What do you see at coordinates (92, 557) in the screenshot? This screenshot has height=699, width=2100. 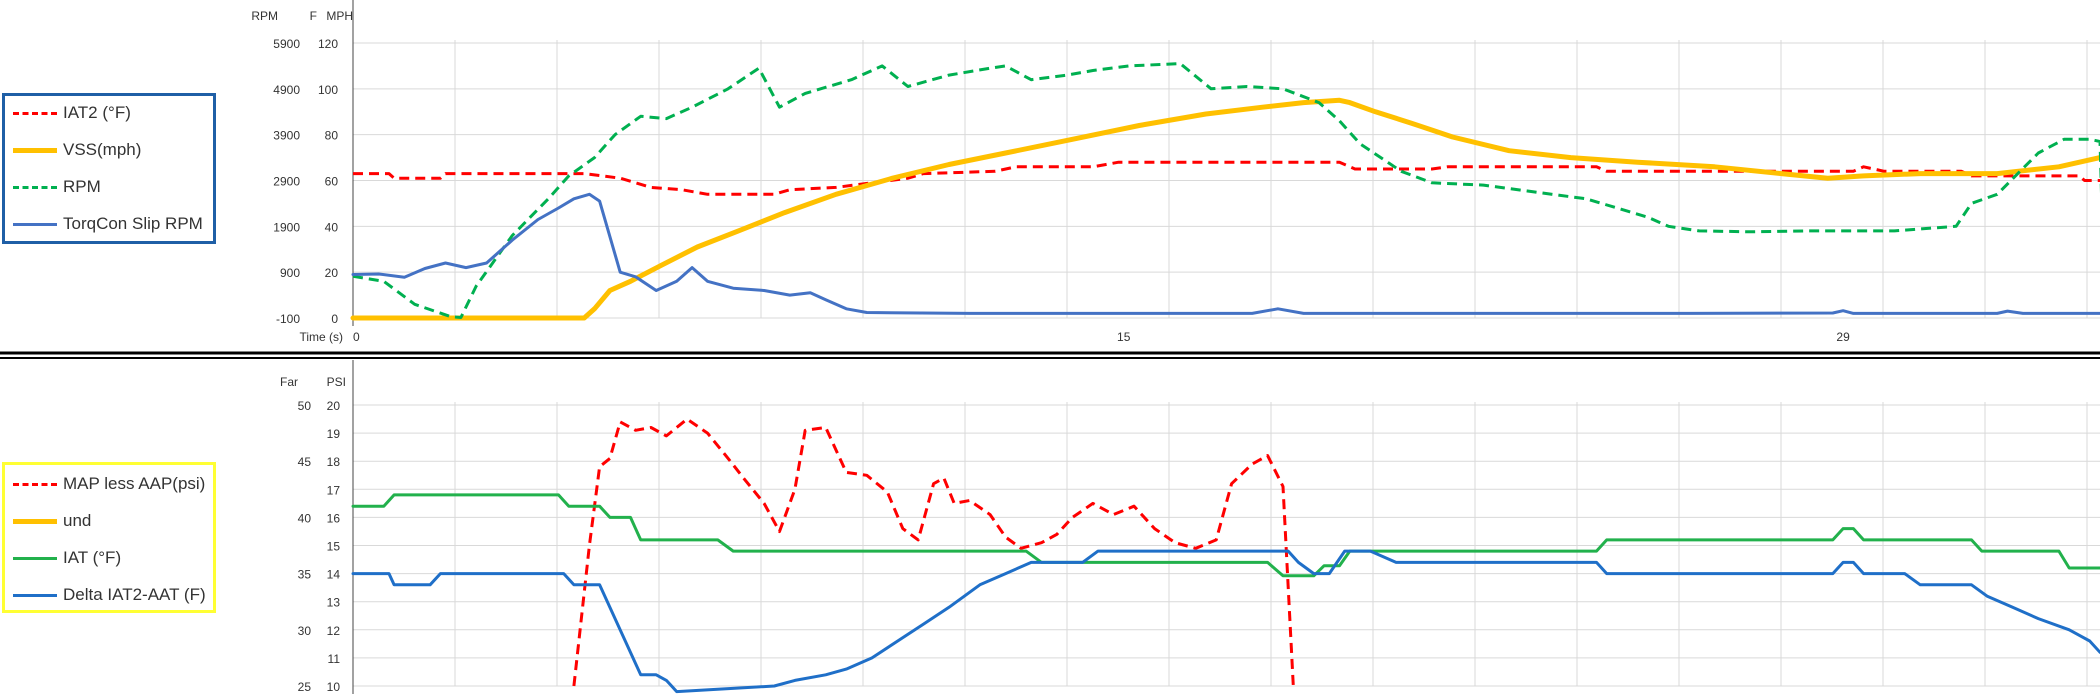 I see `legend-label-iat: IAT (°F)` at bounding box center [92, 557].